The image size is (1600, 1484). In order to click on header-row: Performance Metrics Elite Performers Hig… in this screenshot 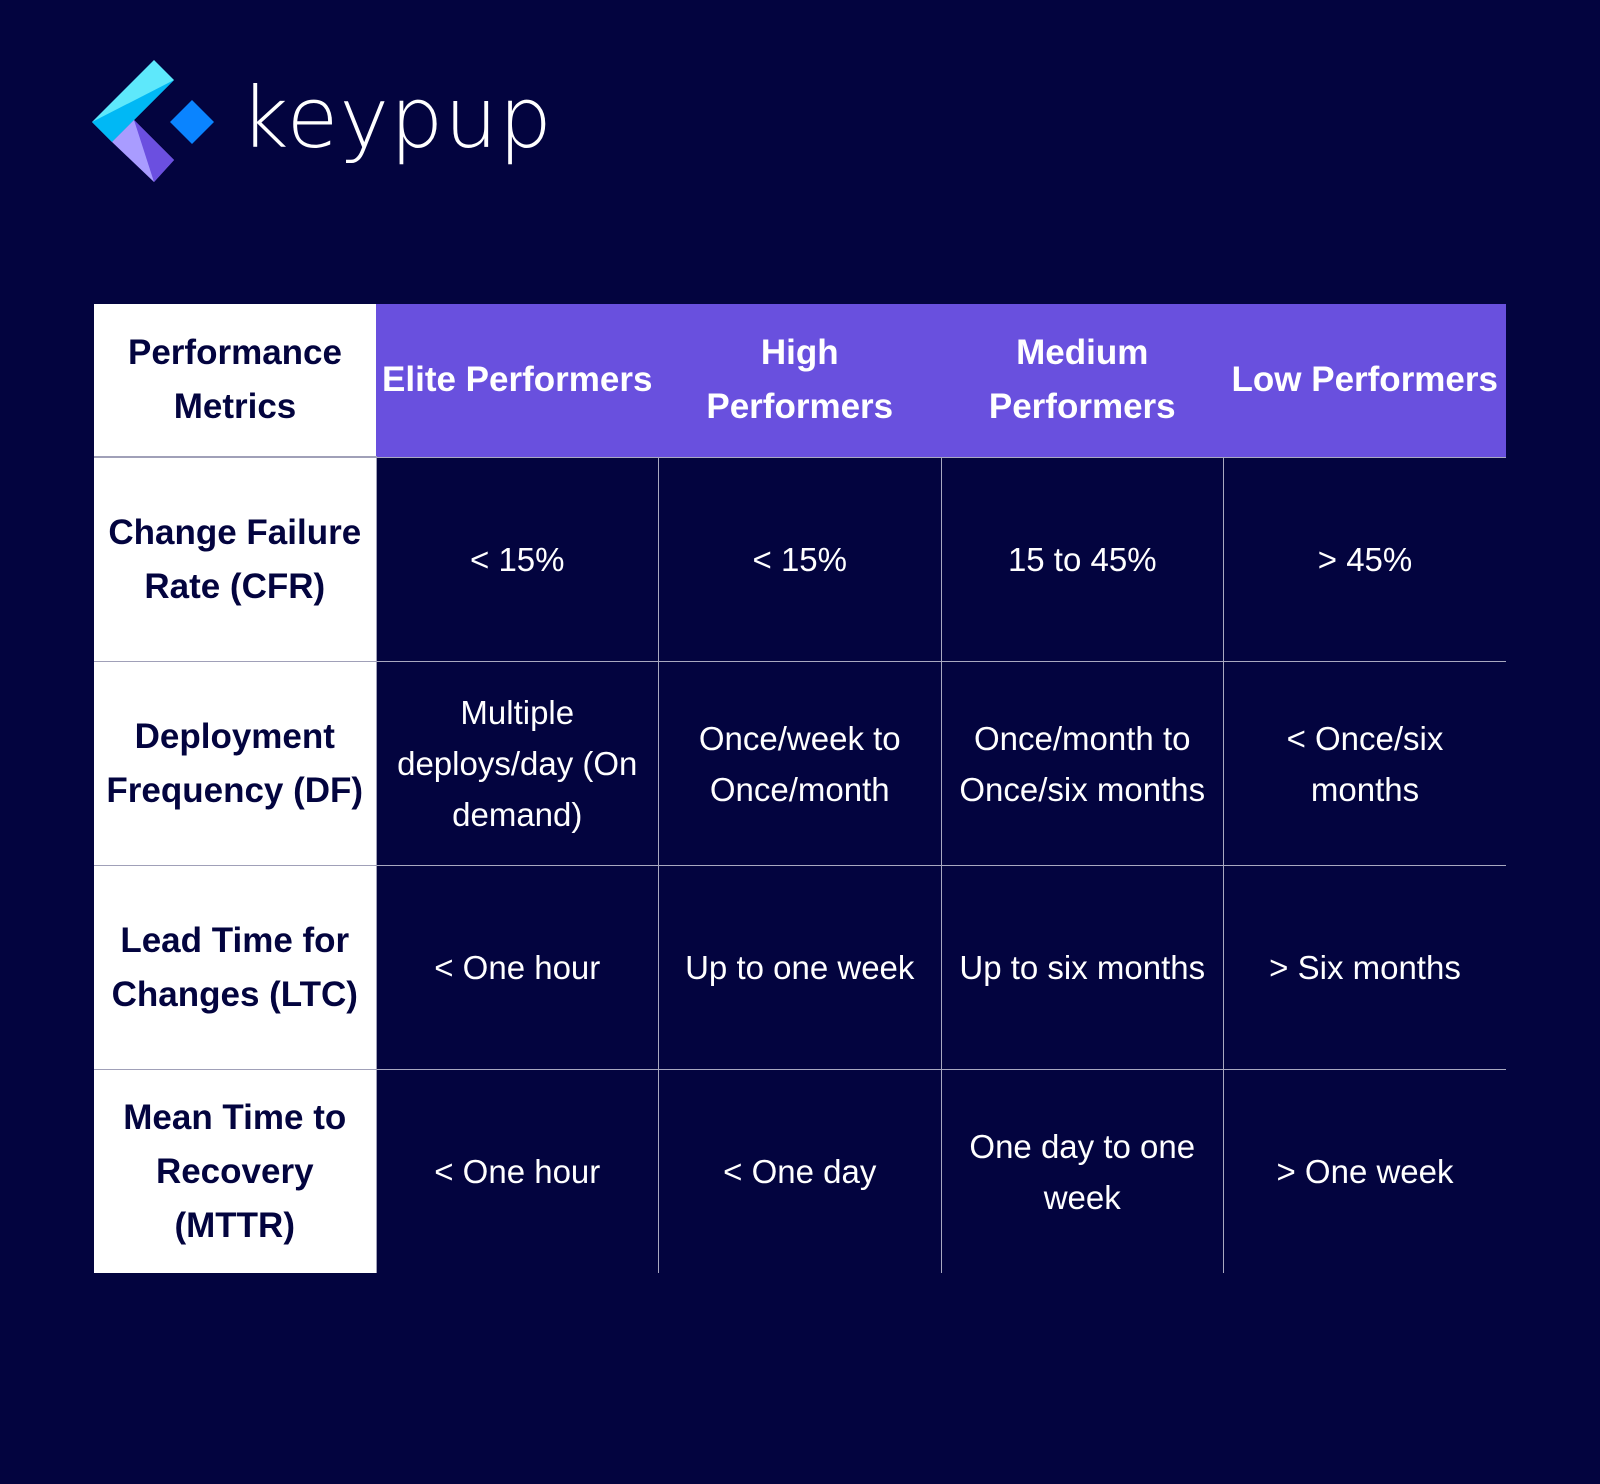, I will do `click(800, 381)`.